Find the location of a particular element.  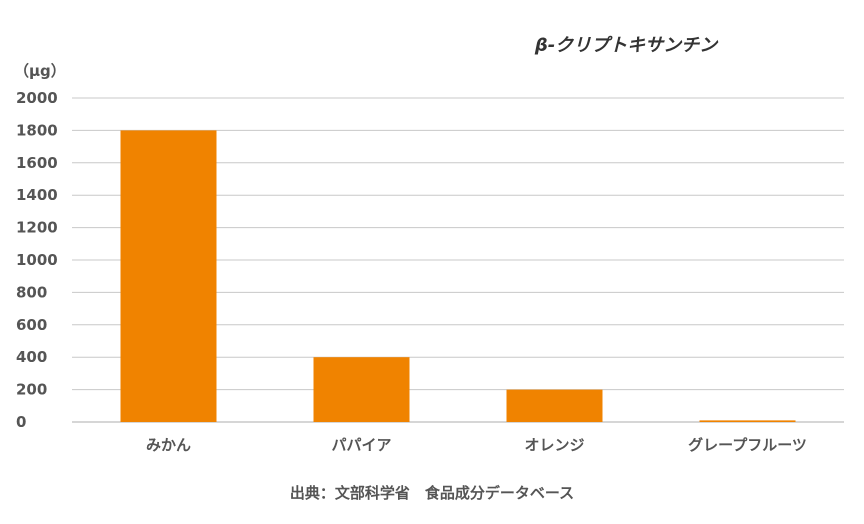

y-tick-label: 1000 is located at coordinates (37, 260).